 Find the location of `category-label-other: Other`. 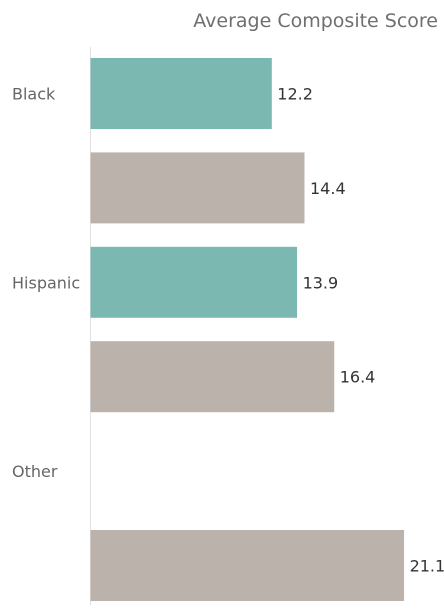

category-label-other: Other is located at coordinates (35, 471).